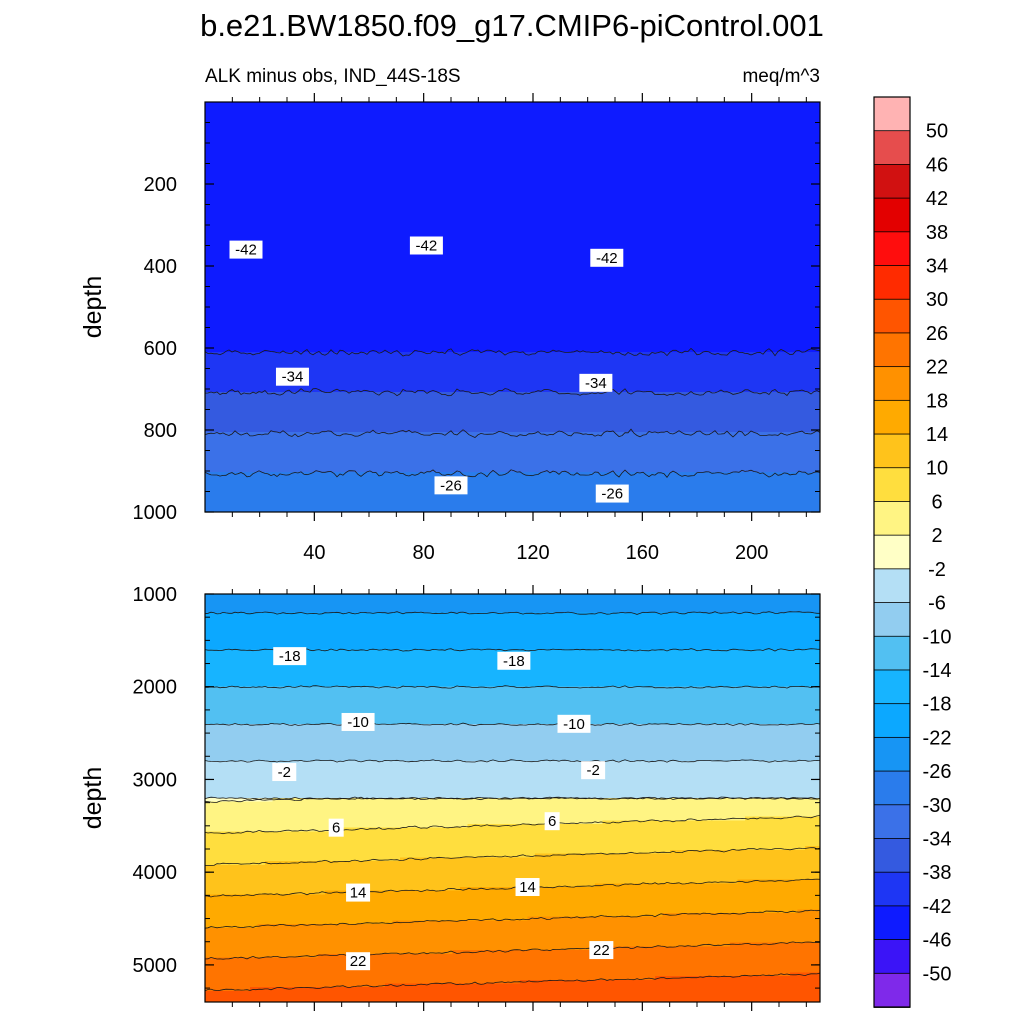  I want to click on colorbar-label: -10, so click(937, 637).